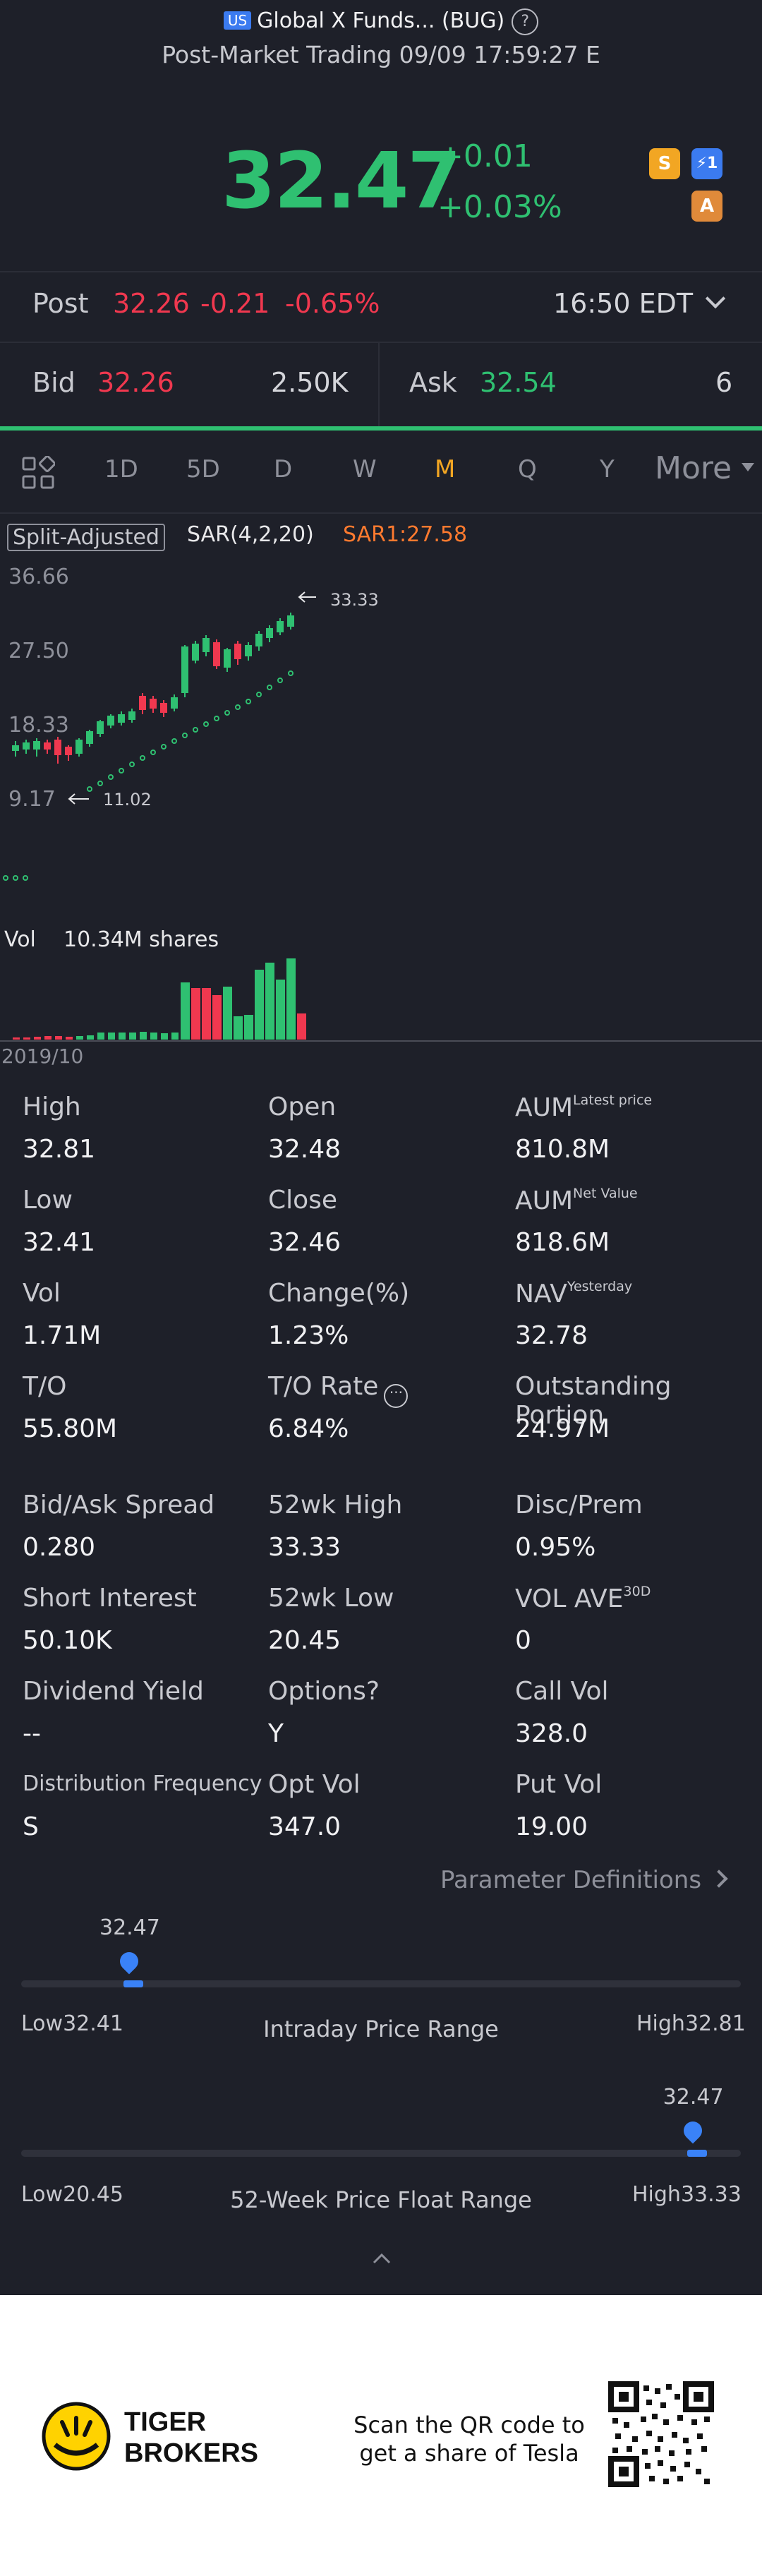  Describe the element at coordinates (121, 469) in the screenshot. I see `tab-1d: 1D` at that location.